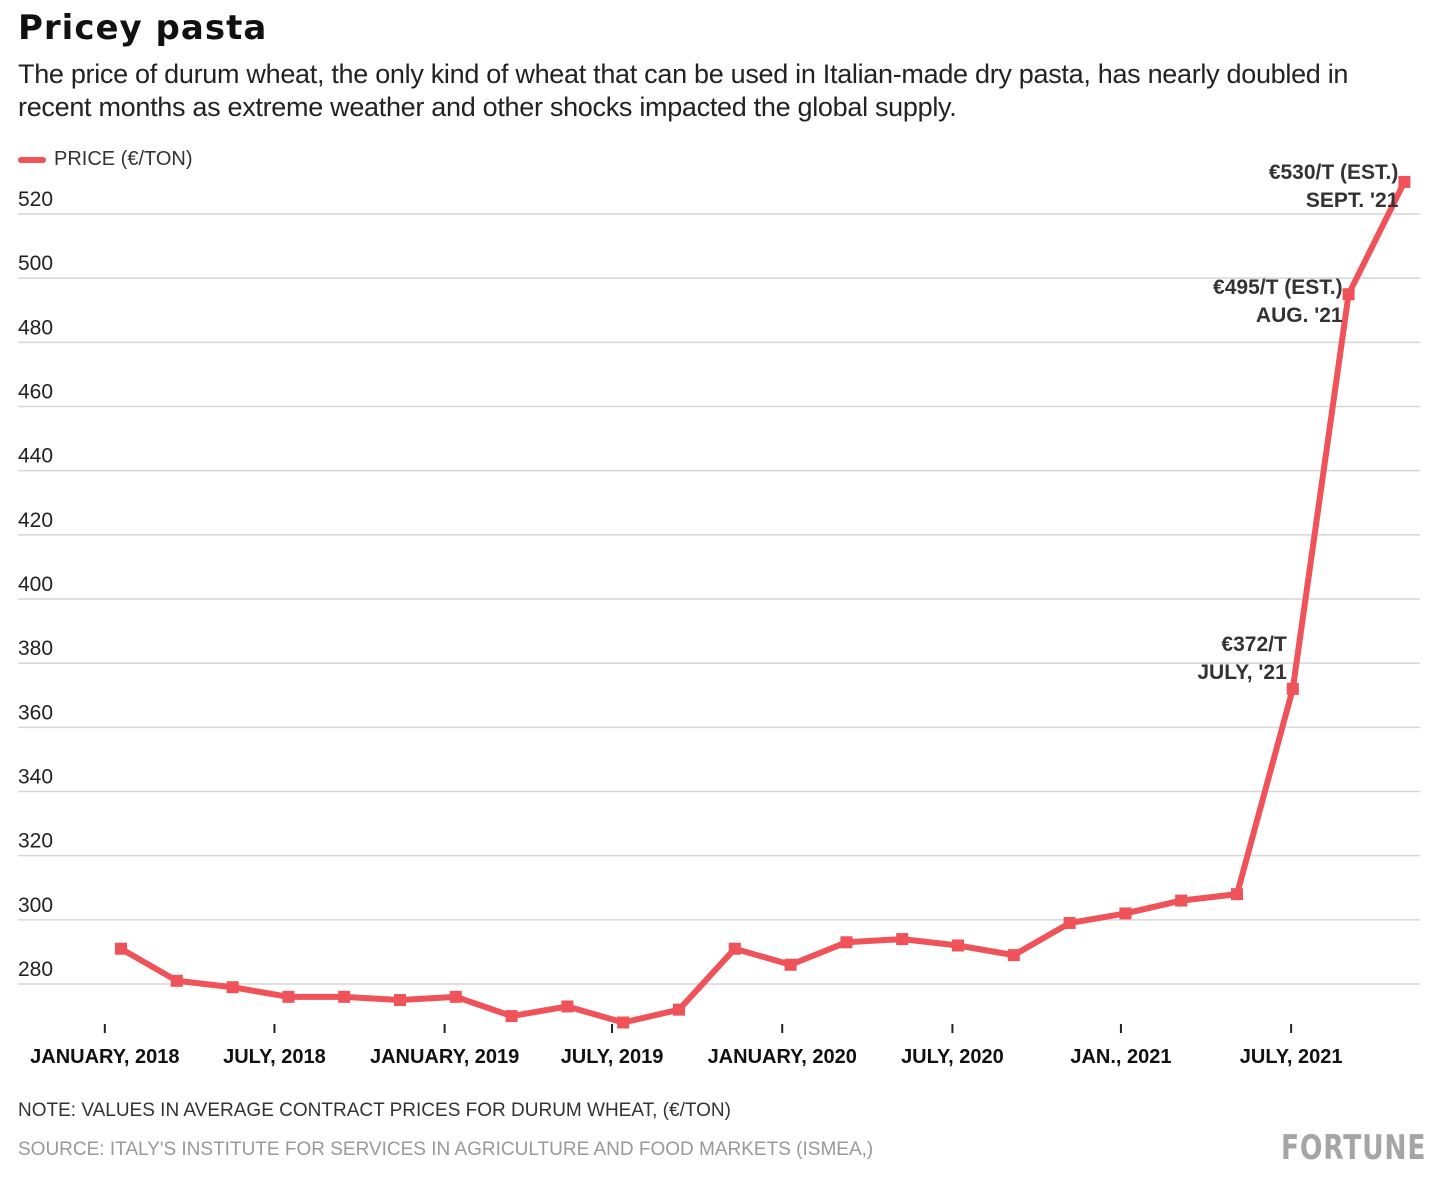 The image size is (1440, 1183). I want to click on annotation-label: €530/T (EST.), so click(1334, 172).